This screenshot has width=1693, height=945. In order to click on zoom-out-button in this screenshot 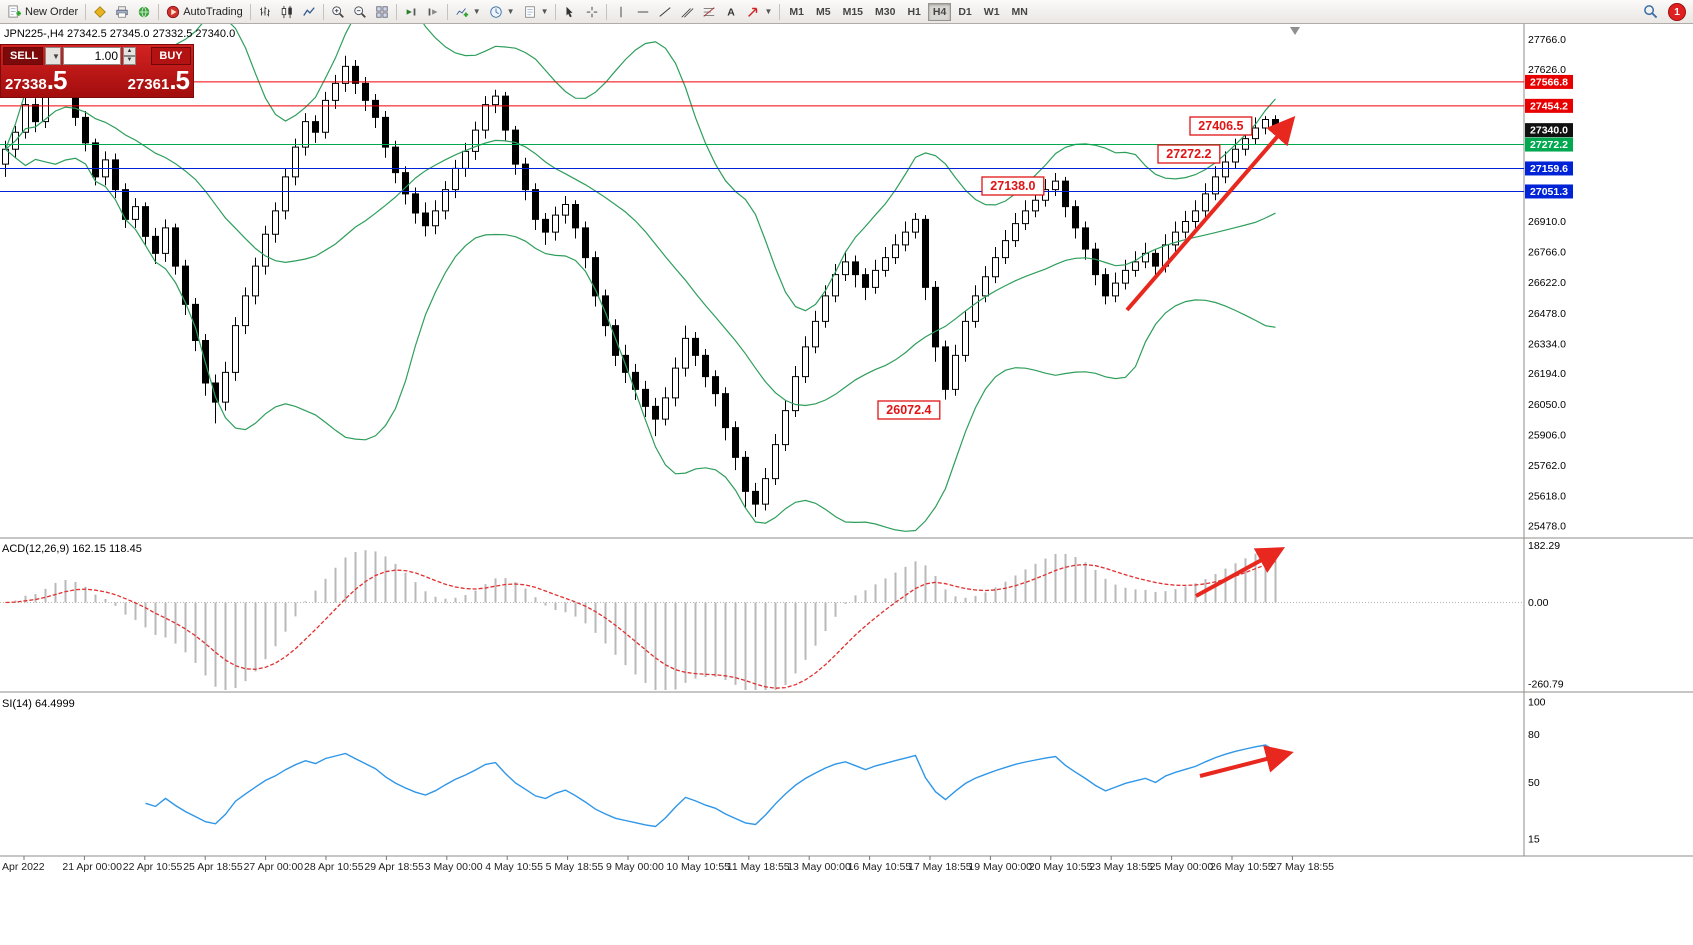, I will do `click(360, 12)`.